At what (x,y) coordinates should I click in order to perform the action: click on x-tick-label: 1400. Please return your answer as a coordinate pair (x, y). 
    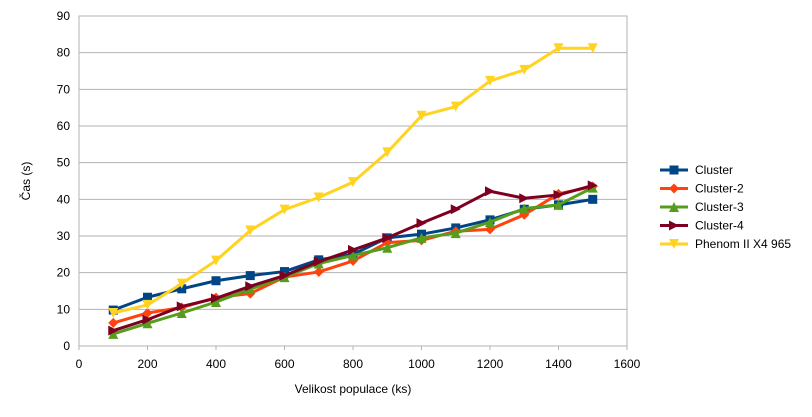
    Looking at the image, I should click on (558, 364).